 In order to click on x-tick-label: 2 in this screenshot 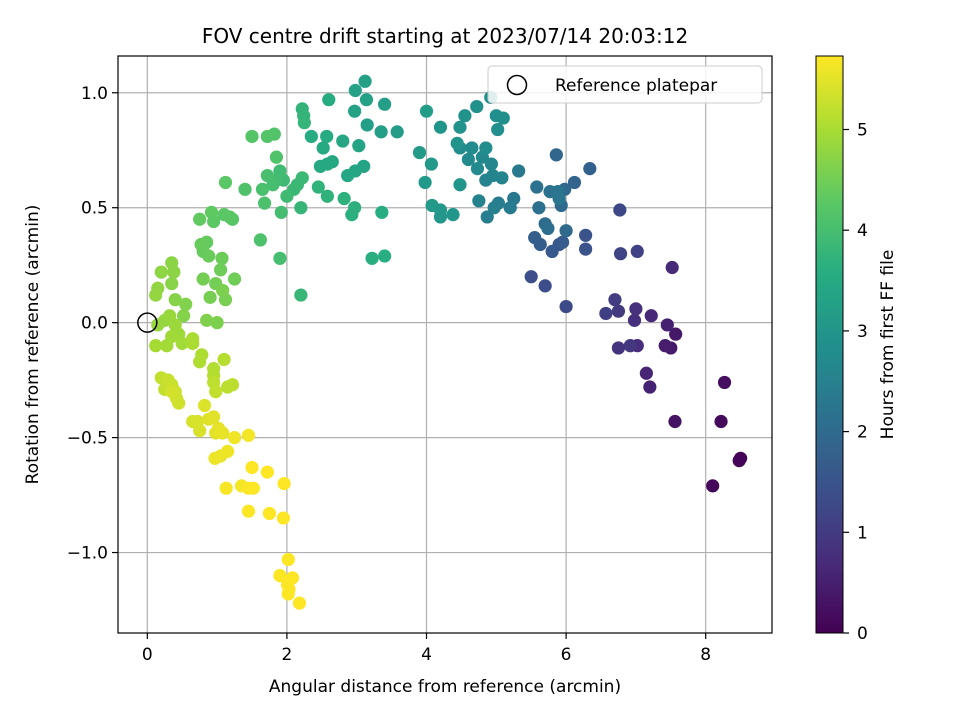, I will do `click(286, 655)`.